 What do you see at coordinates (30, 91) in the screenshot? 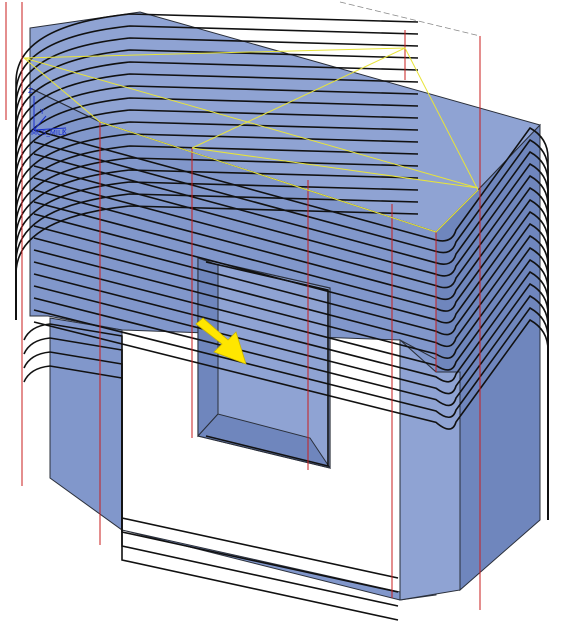
I see `csys-z-label: Z` at bounding box center [30, 91].